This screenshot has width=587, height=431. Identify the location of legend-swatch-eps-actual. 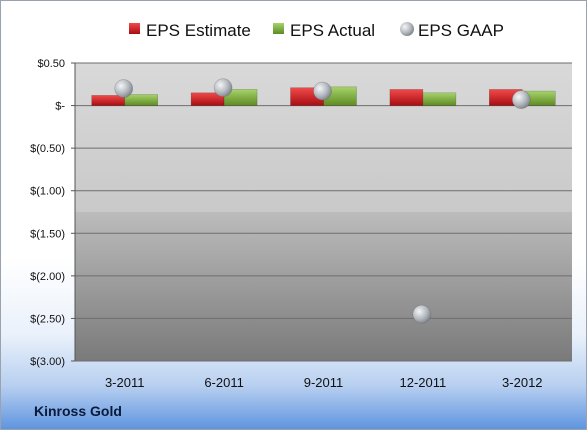
(278, 28).